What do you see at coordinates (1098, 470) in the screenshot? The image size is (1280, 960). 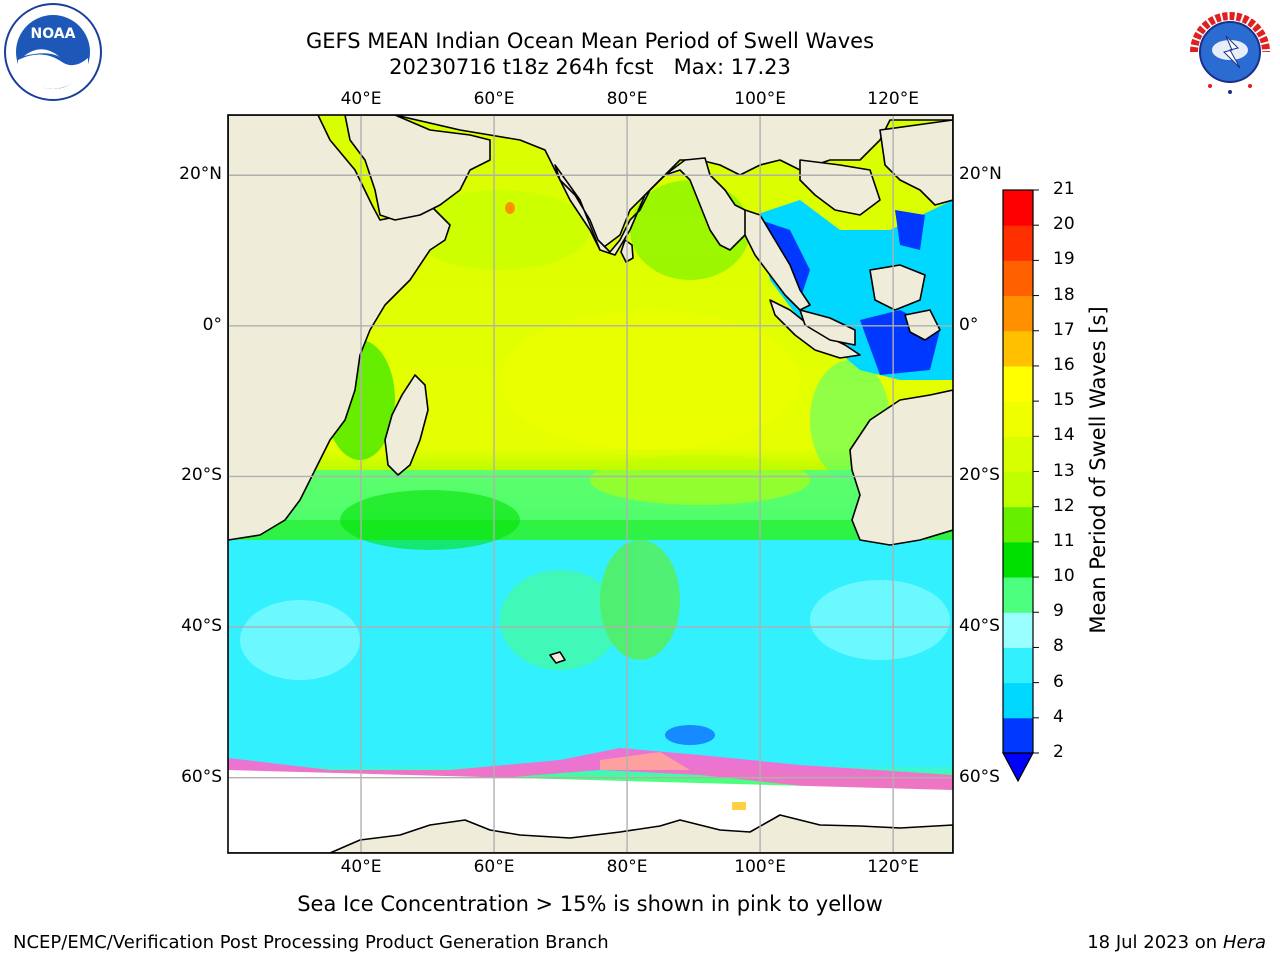 I see `colorbar-label: Mean Period of Swell Waves [s]` at bounding box center [1098, 470].